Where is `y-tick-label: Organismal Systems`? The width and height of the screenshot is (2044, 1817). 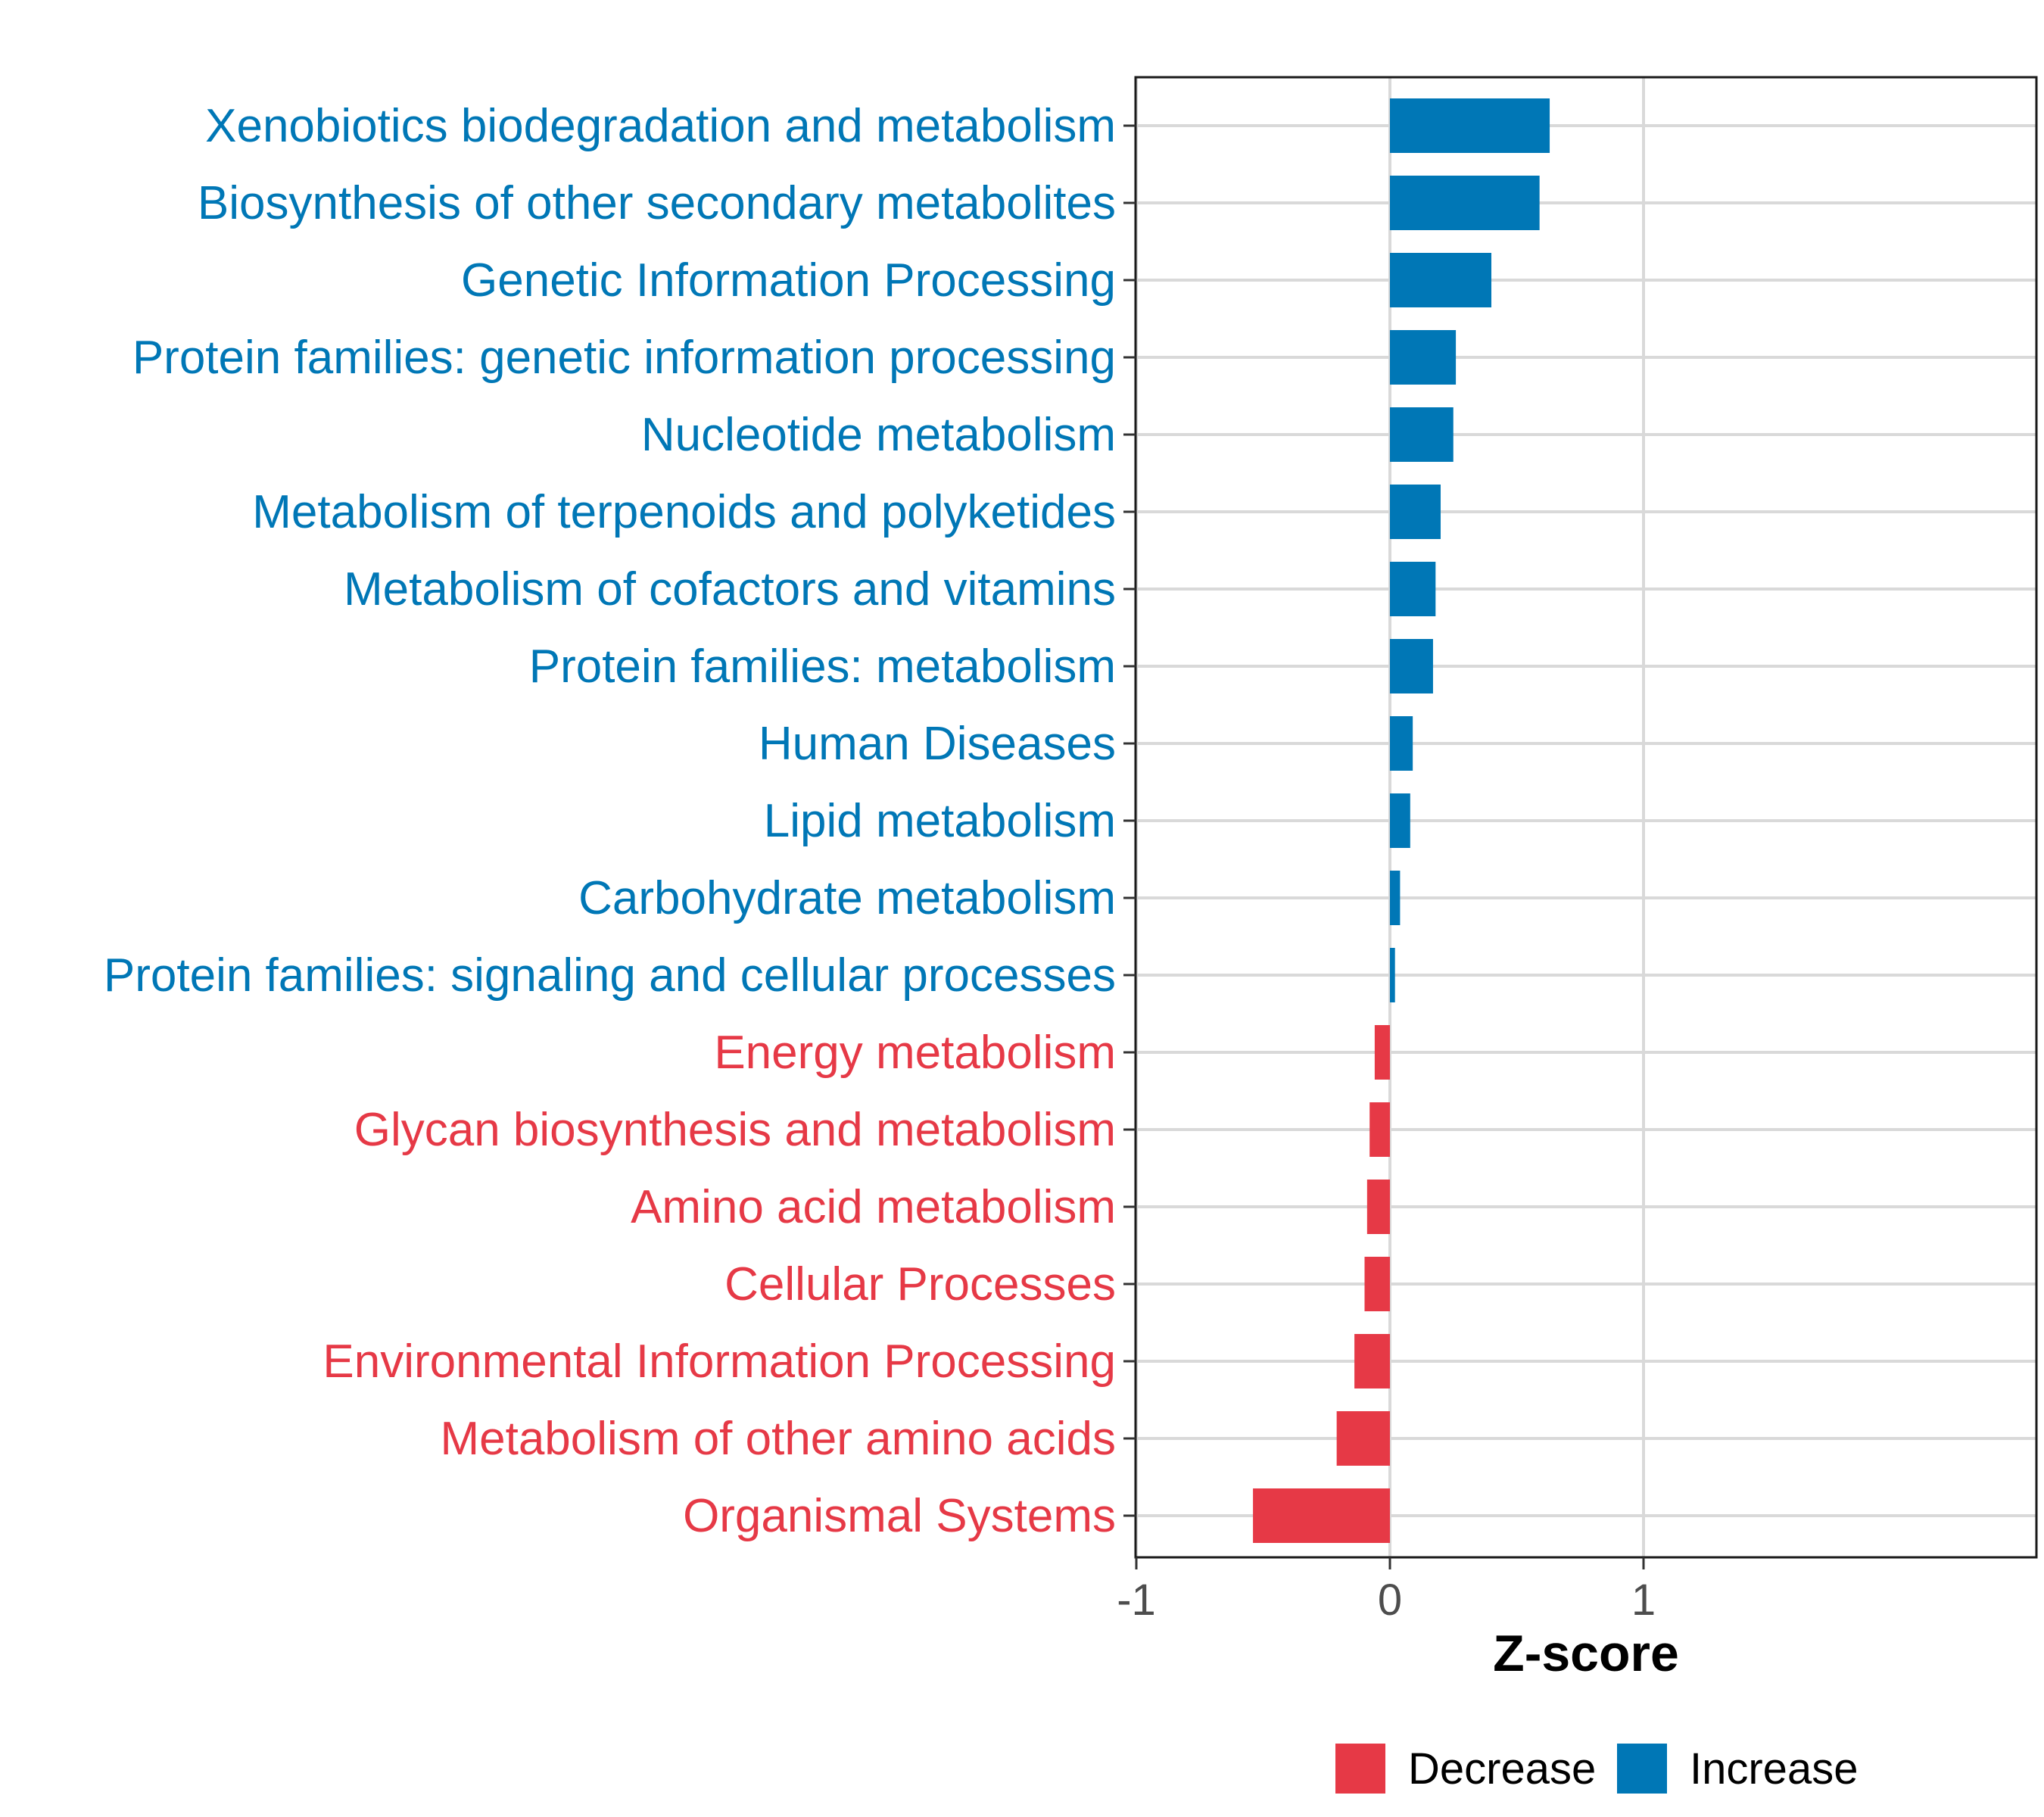
y-tick-label: Organismal Systems is located at coordinates (900, 1516).